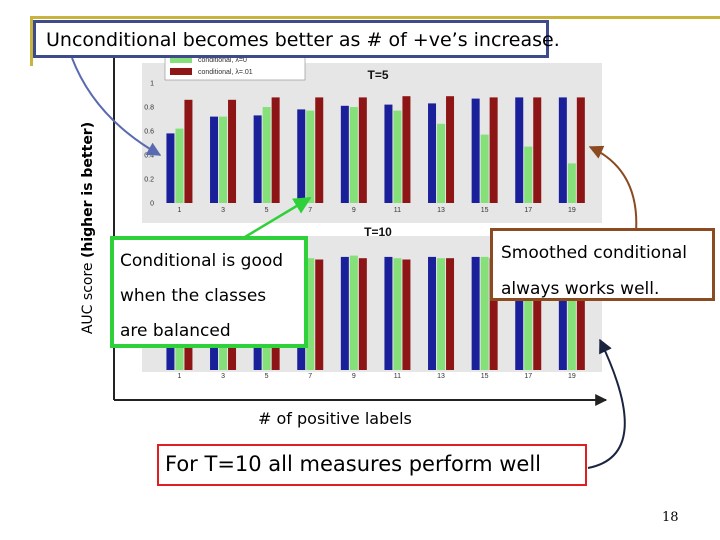  I want to click on page-number: 18, so click(670, 517).